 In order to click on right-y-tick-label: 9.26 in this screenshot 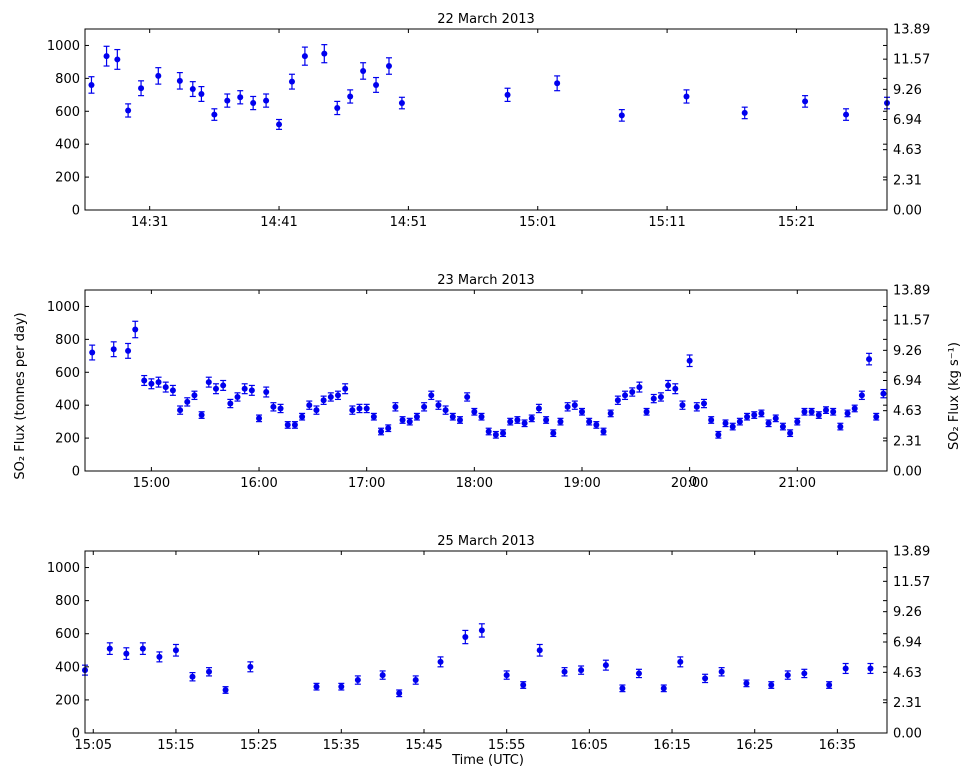, I will do `click(907, 612)`.